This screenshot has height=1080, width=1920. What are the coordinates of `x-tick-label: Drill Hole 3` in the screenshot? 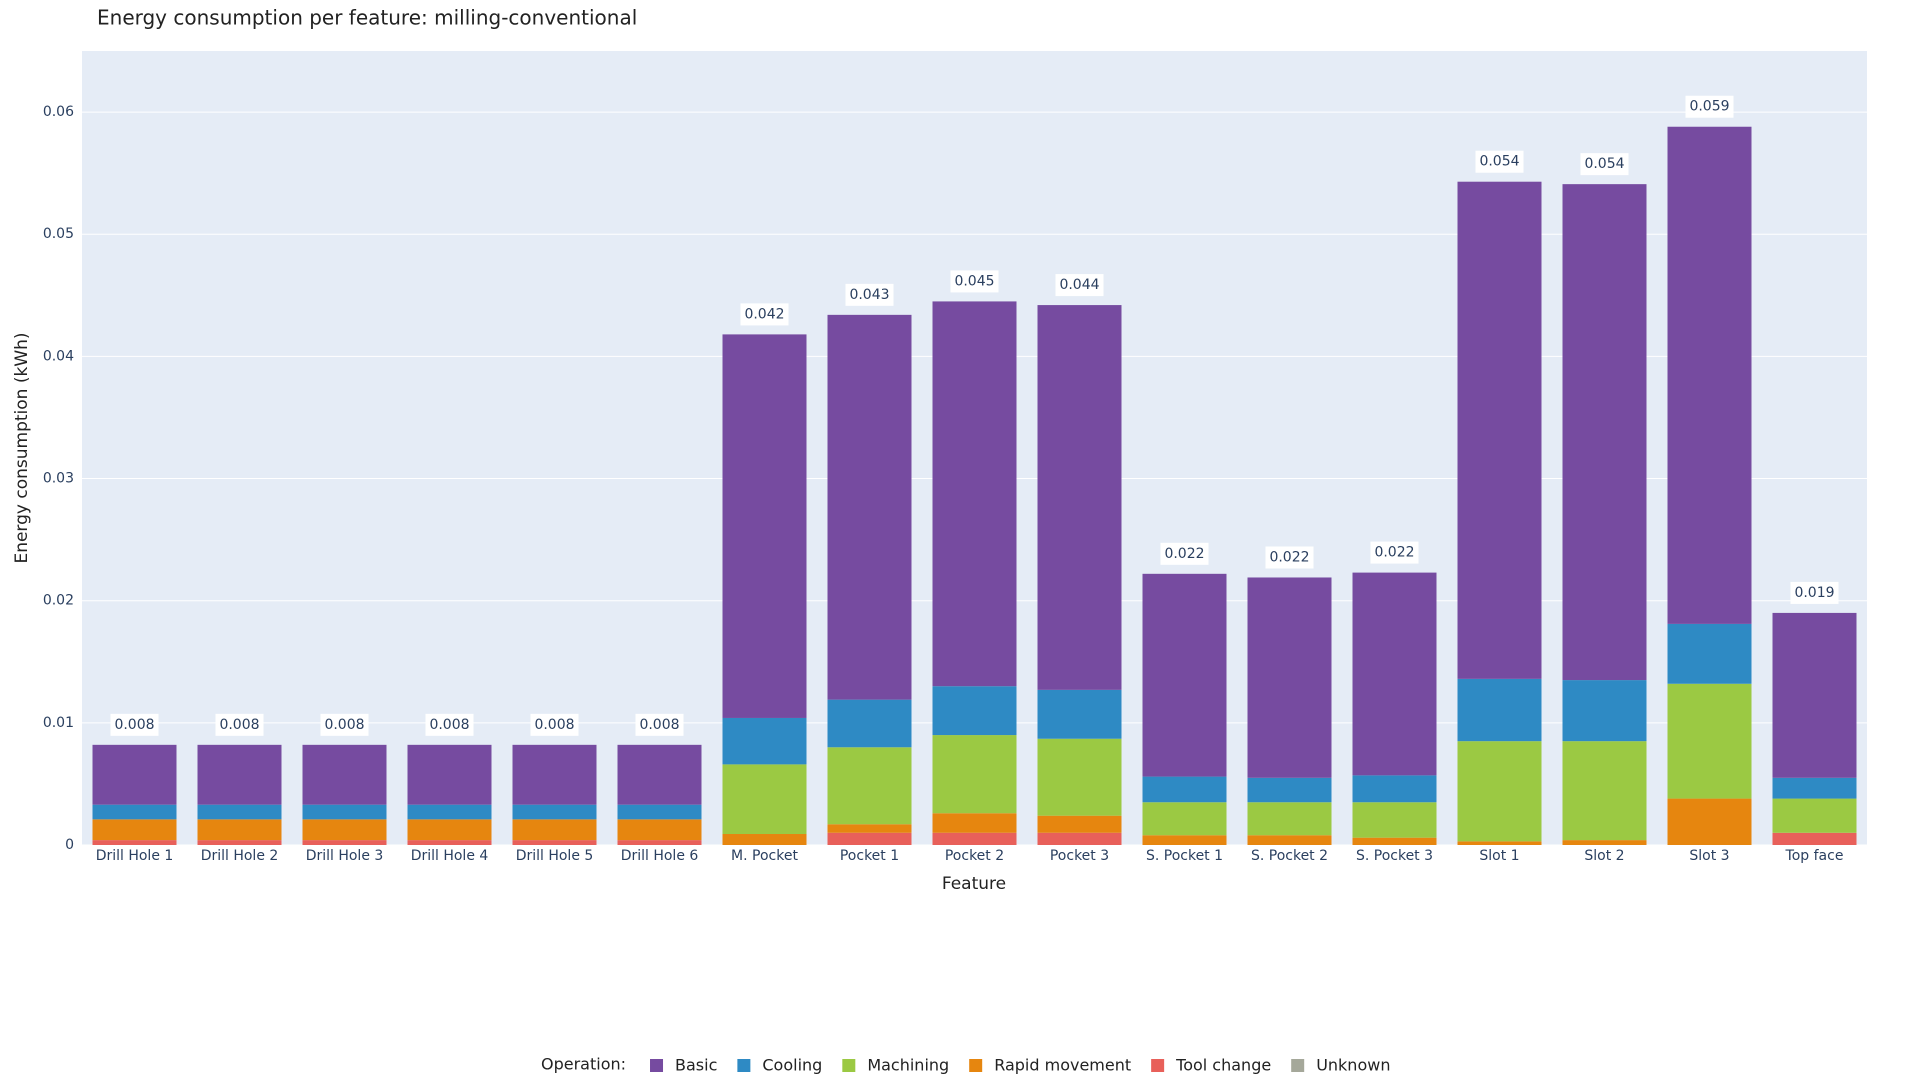 It's located at (345, 856).